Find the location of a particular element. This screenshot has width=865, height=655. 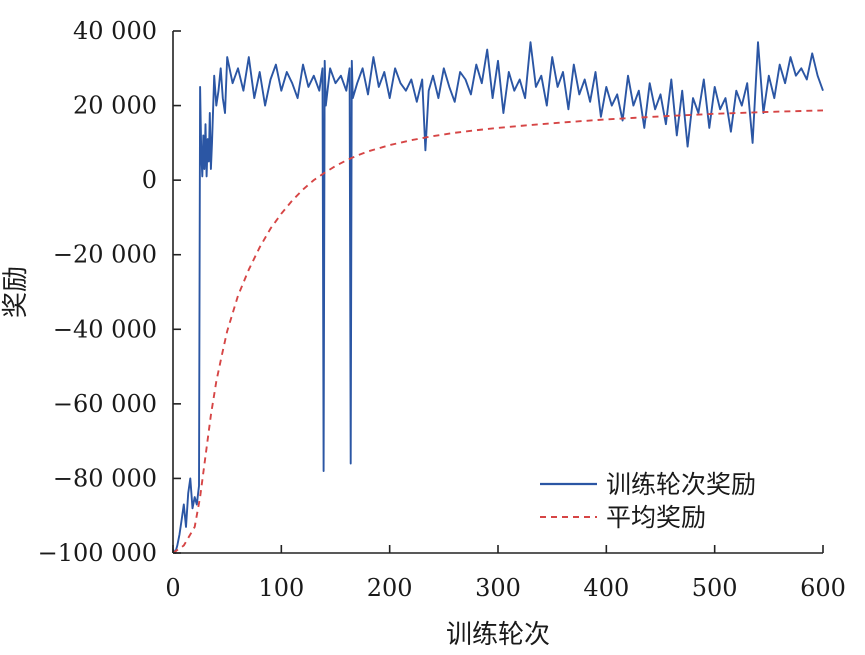

y-tick-label: 20 000 is located at coordinates (115, 106).